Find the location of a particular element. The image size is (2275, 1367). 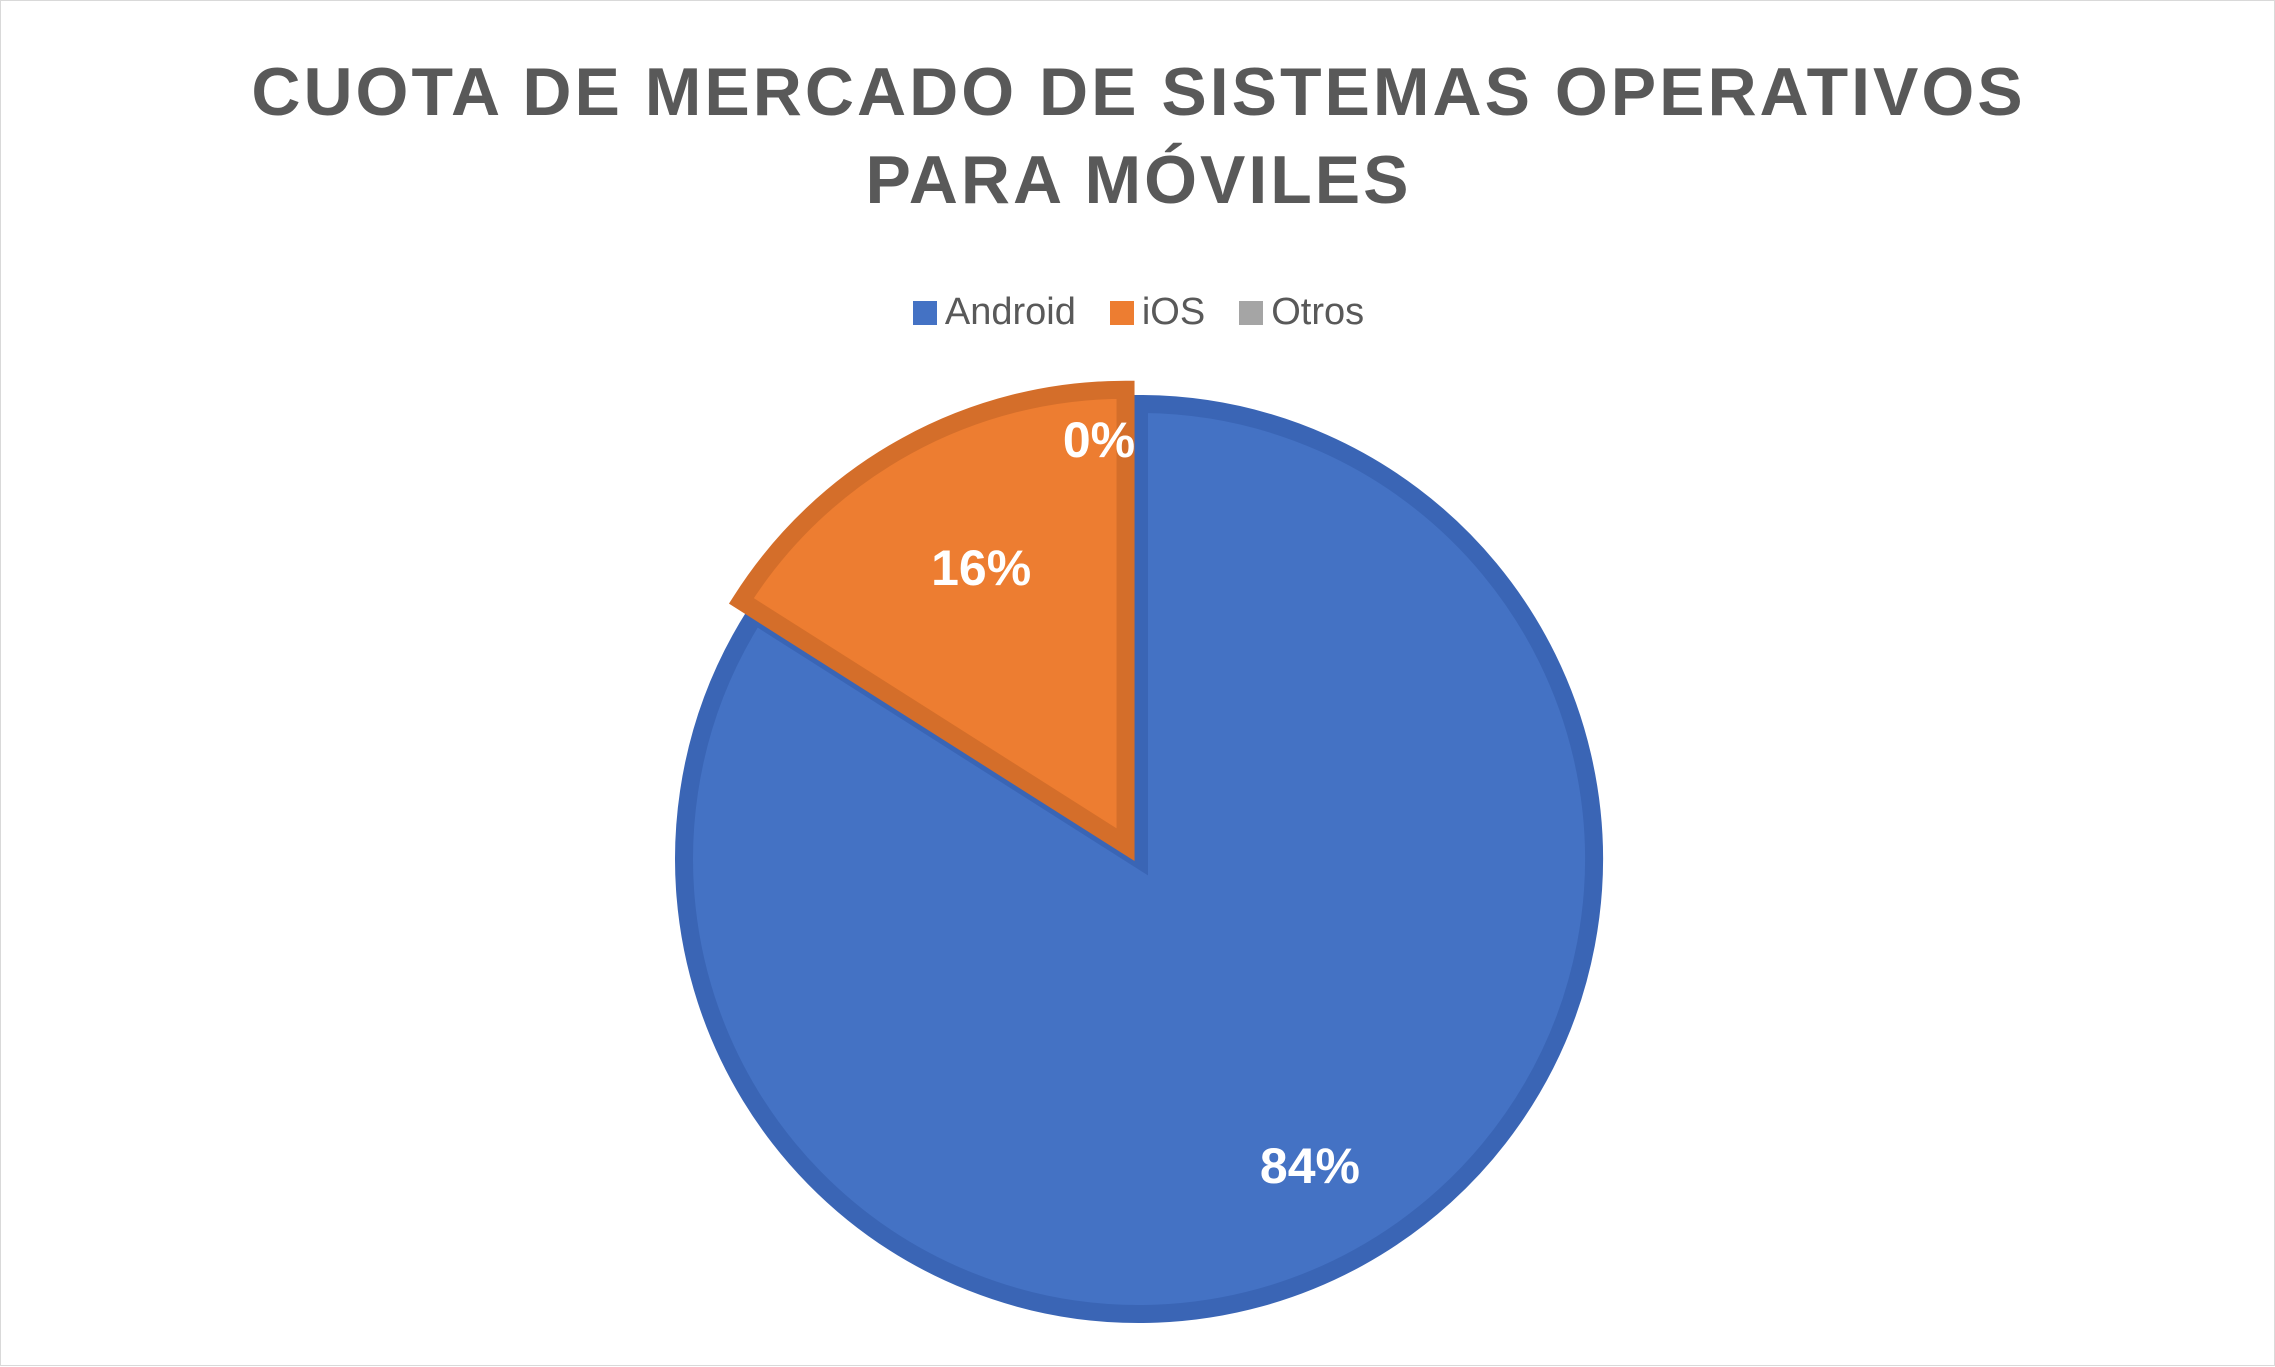

data-label-android: 84% is located at coordinates (1310, 1166).